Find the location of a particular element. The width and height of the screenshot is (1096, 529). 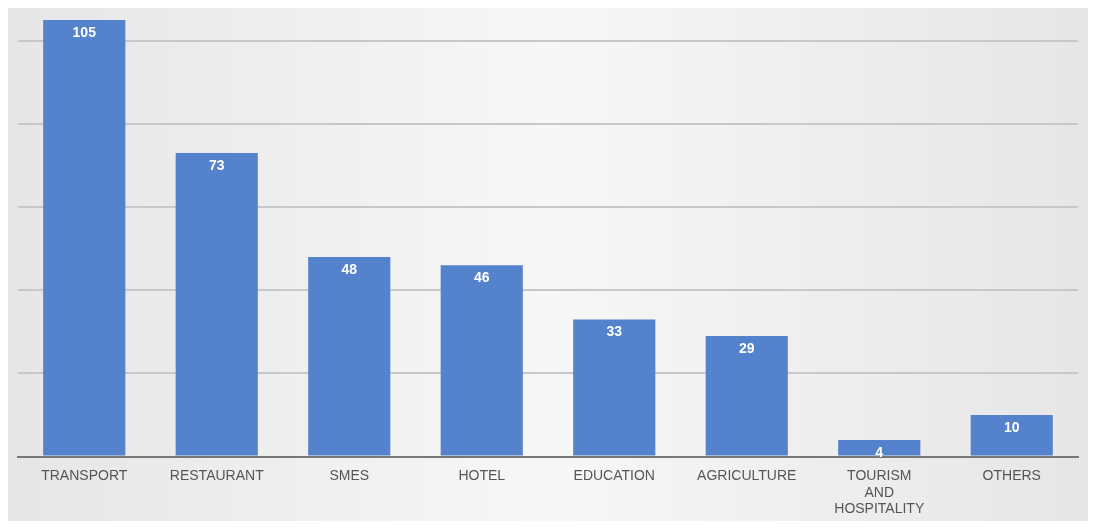

data-label: 10 is located at coordinates (1011, 426).